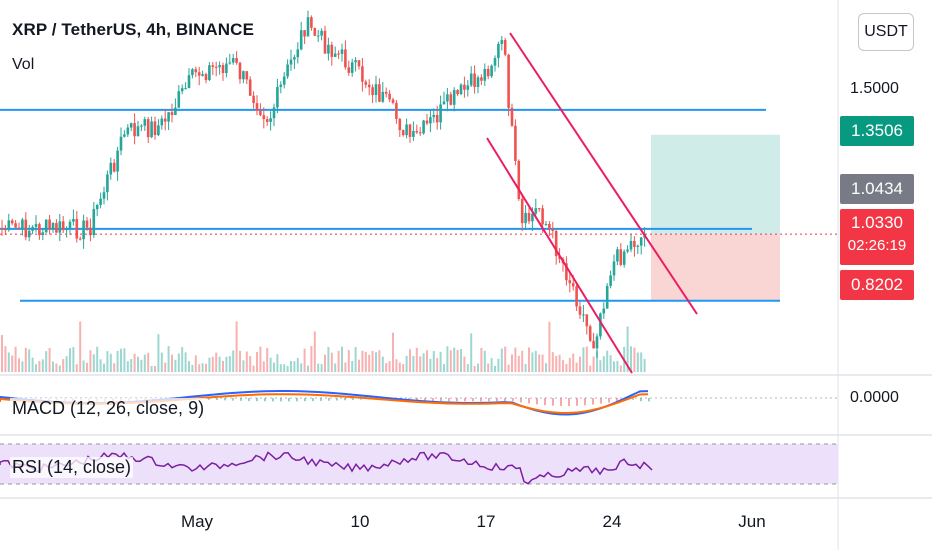 Image resolution: width=932 pixels, height=550 pixels. Describe the element at coordinates (877, 131) in the screenshot. I see `target-price-label: 1.3506` at that location.